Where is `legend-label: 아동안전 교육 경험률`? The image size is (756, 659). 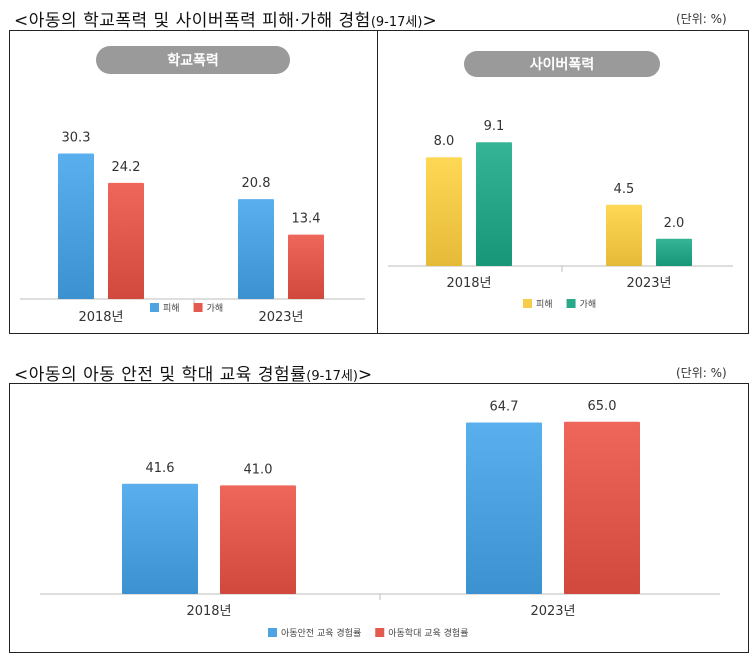
legend-label: 아동안전 교육 경험률 is located at coordinates (321, 633).